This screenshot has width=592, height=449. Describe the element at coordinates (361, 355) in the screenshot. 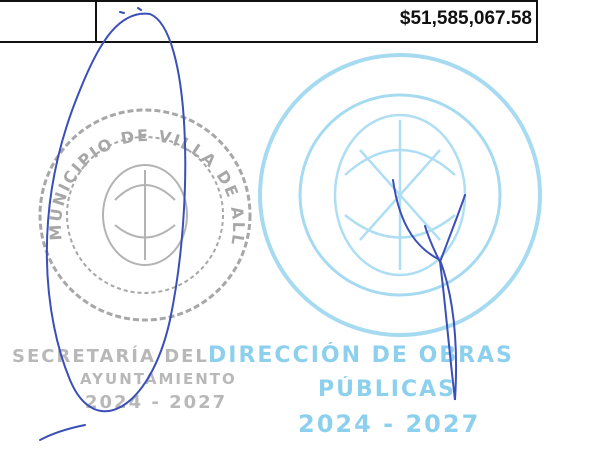

I see `seal-right-caption-1: DIRECCIÓN DE OBRAS` at that location.